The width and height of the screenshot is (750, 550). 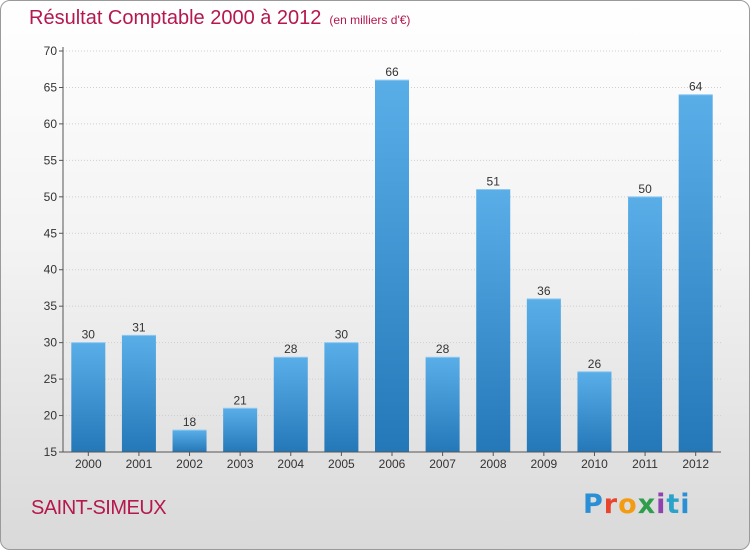 I want to click on x-tick-label: 2001, so click(x=139, y=464).